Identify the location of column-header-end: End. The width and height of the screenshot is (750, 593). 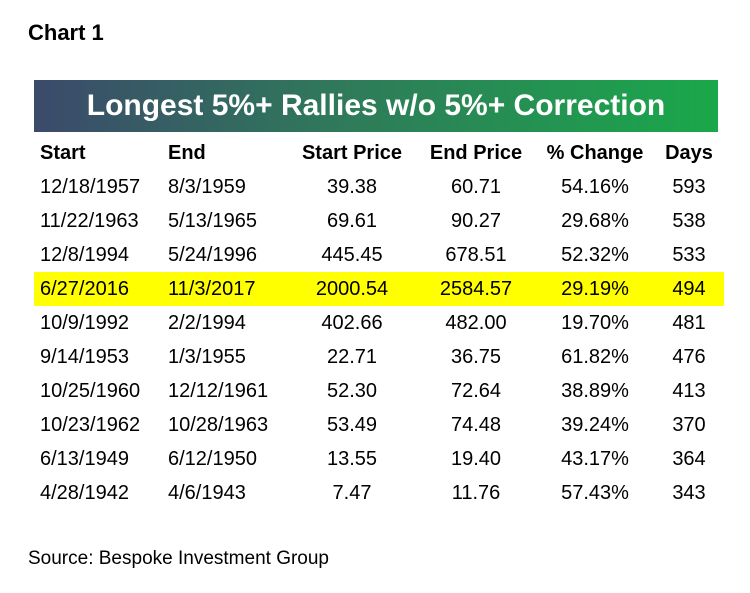
(187, 153).